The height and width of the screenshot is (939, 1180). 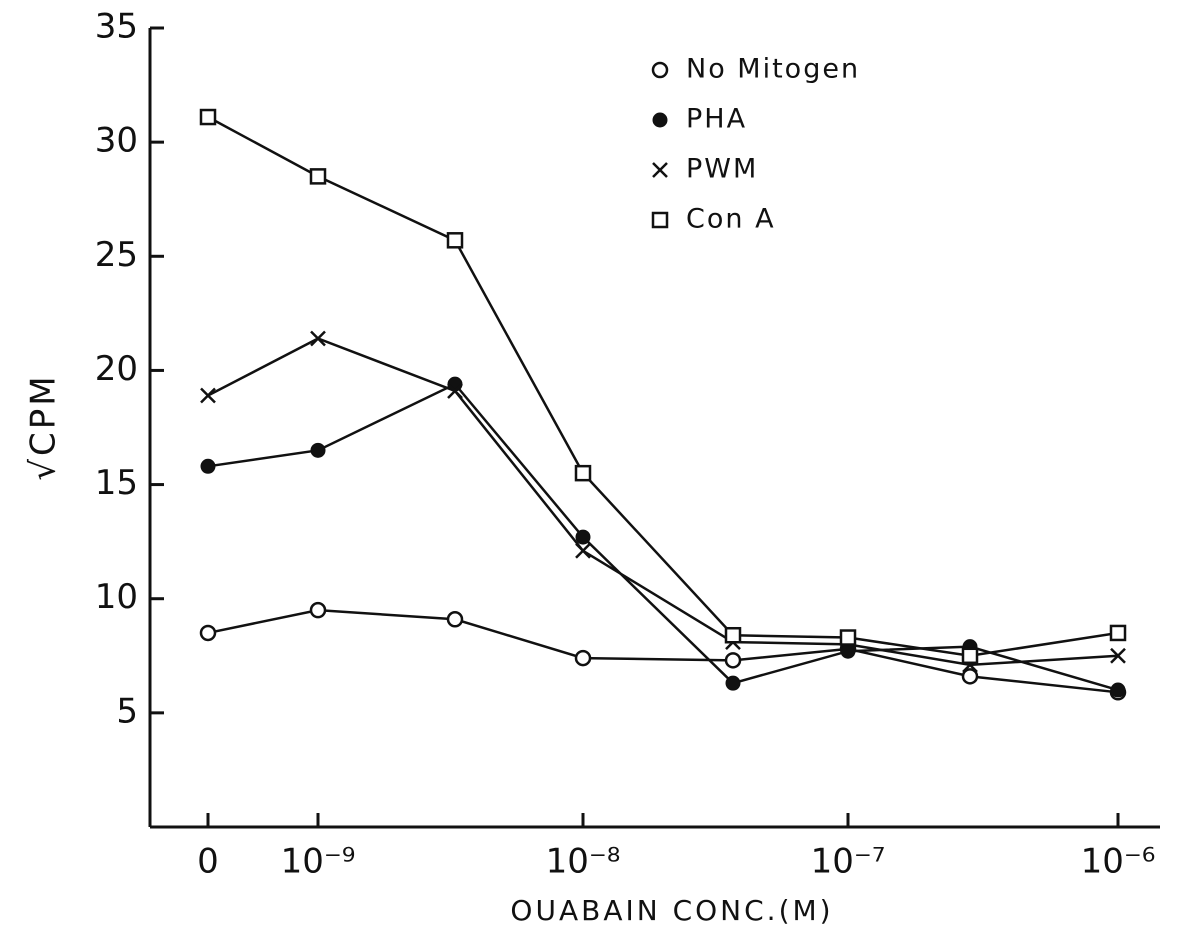 I want to click on legend-label: PWM, so click(x=722, y=169).